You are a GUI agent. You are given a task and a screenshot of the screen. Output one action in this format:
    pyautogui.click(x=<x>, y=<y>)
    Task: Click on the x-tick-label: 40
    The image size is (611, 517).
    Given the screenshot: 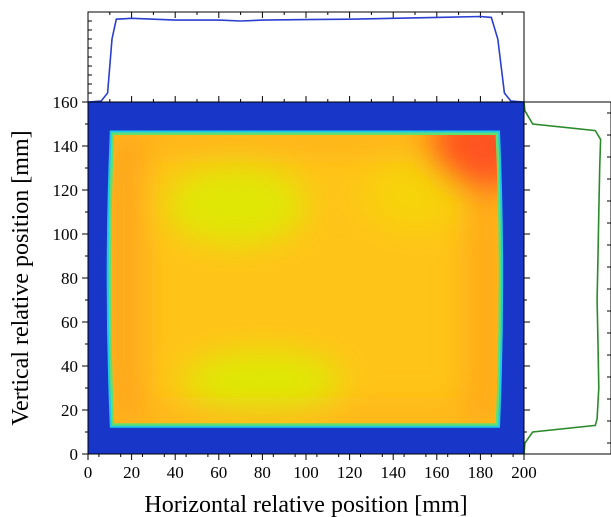 What is the action you would take?
    pyautogui.click(x=175, y=472)
    